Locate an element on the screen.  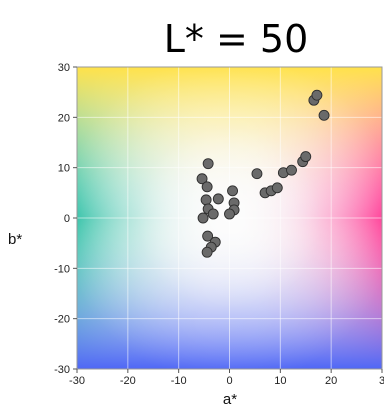
y-tick-label: -10 is located at coordinates (62, 269).